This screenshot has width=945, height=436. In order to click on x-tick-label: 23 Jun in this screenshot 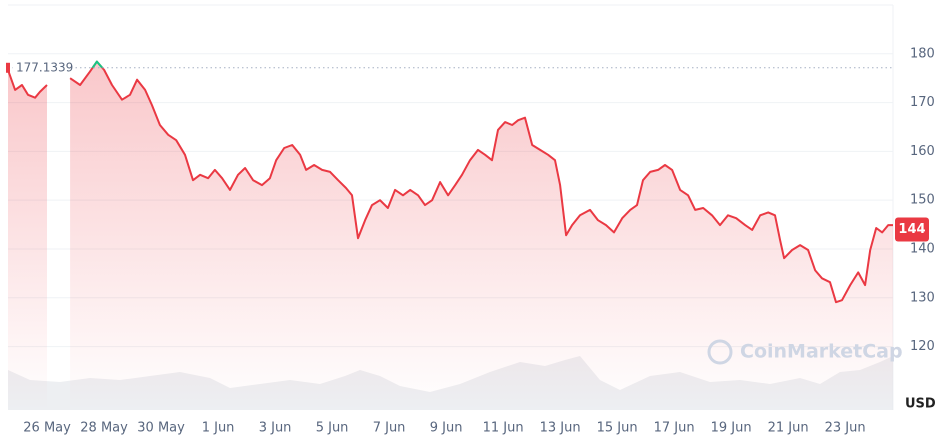, I will do `click(845, 428)`.